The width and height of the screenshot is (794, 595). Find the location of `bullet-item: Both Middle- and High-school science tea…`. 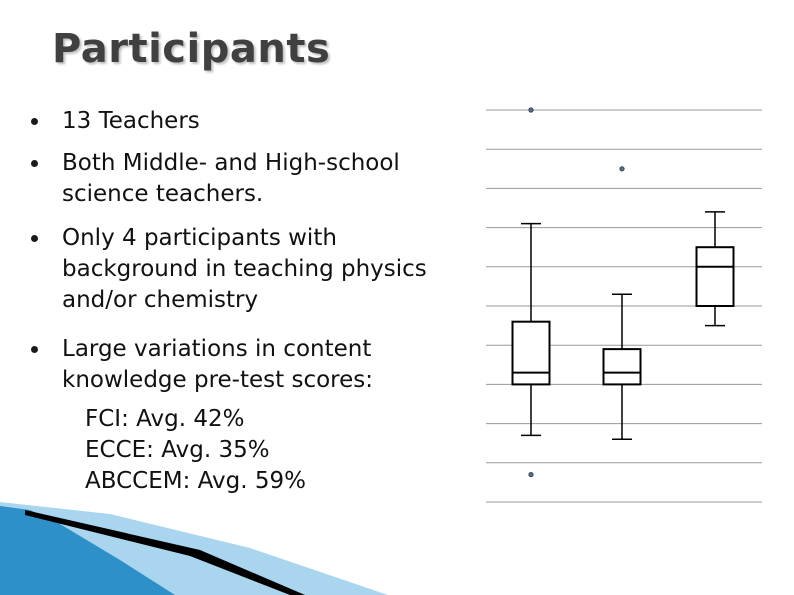

bullet-item: Both Middle- and High-school science tea… is located at coordinates (240, 179).